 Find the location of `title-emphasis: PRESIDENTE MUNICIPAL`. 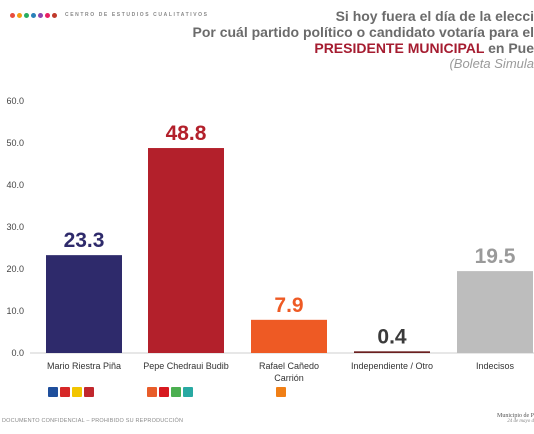

title-emphasis: PRESIDENTE MUNICIPAL is located at coordinates (399, 48).